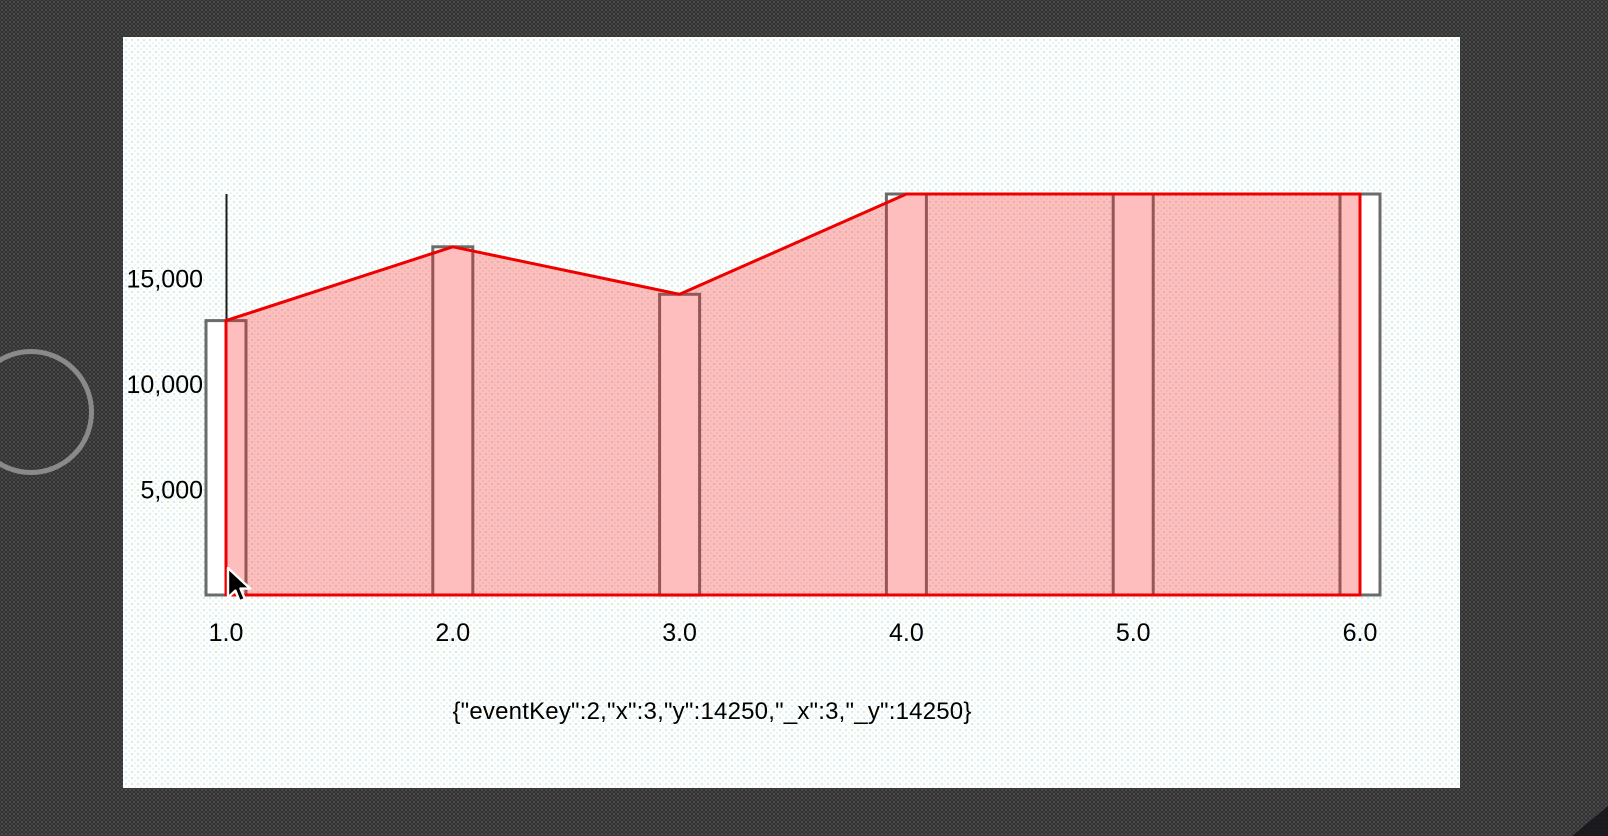 The width and height of the screenshot is (1608, 836). I want to click on corner-artifact, so click(1590, 821).